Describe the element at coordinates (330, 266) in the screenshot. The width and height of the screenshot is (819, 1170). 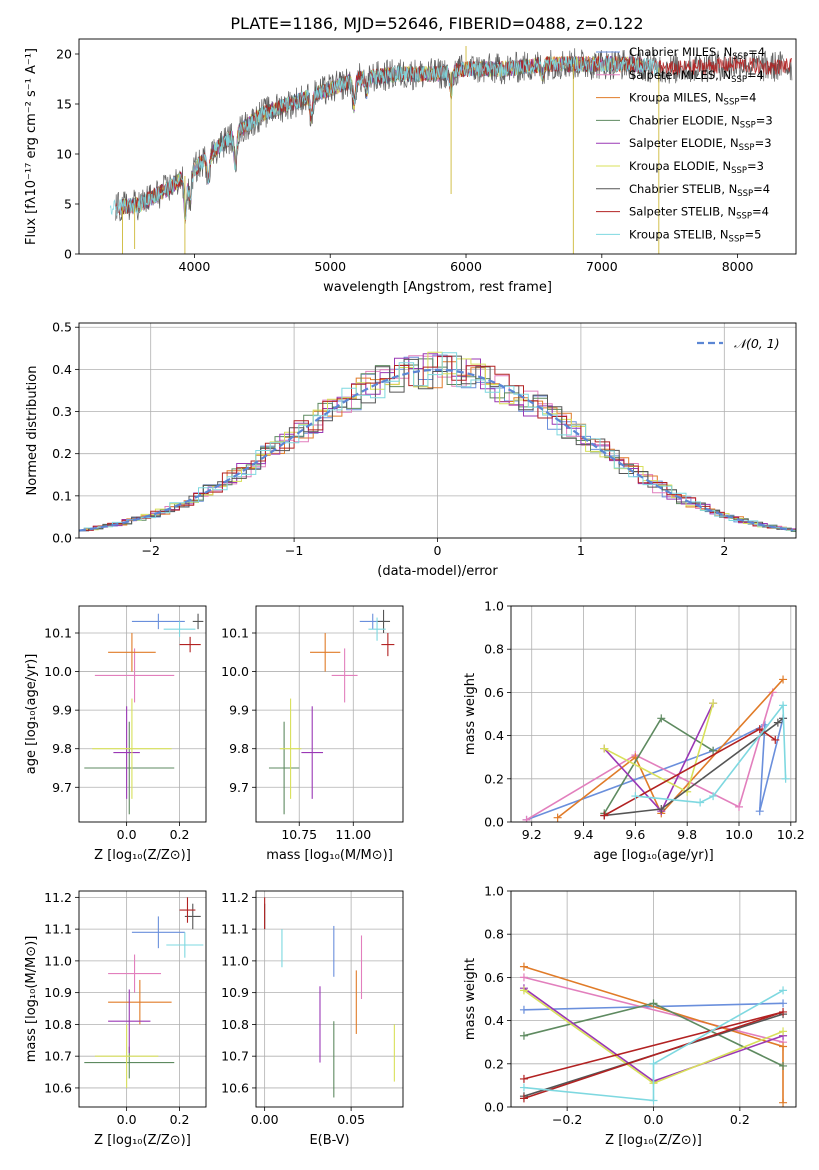
I see `x-tick-label: 5000` at that location.